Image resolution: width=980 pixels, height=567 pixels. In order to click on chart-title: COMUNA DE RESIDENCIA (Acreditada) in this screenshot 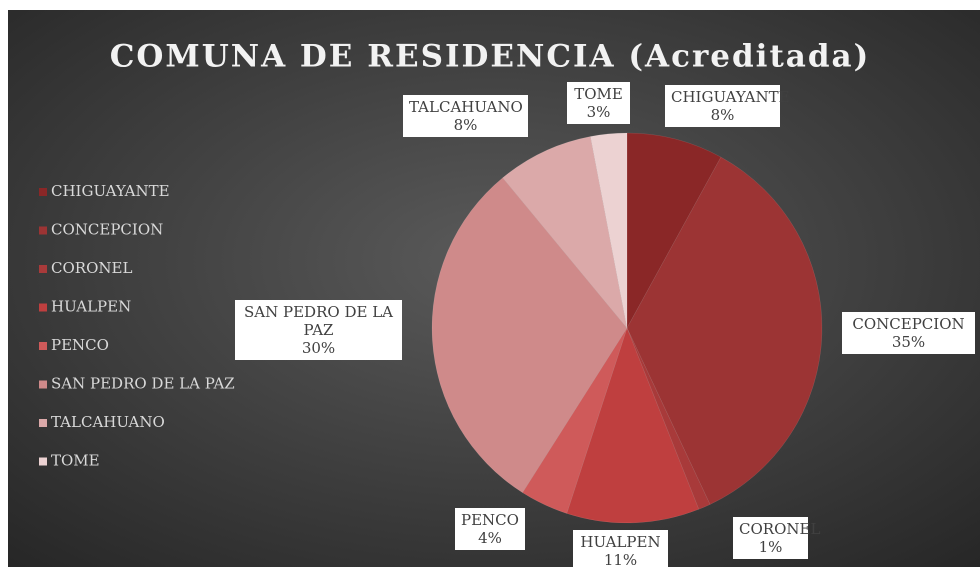, I will do `click(490, 57)`.